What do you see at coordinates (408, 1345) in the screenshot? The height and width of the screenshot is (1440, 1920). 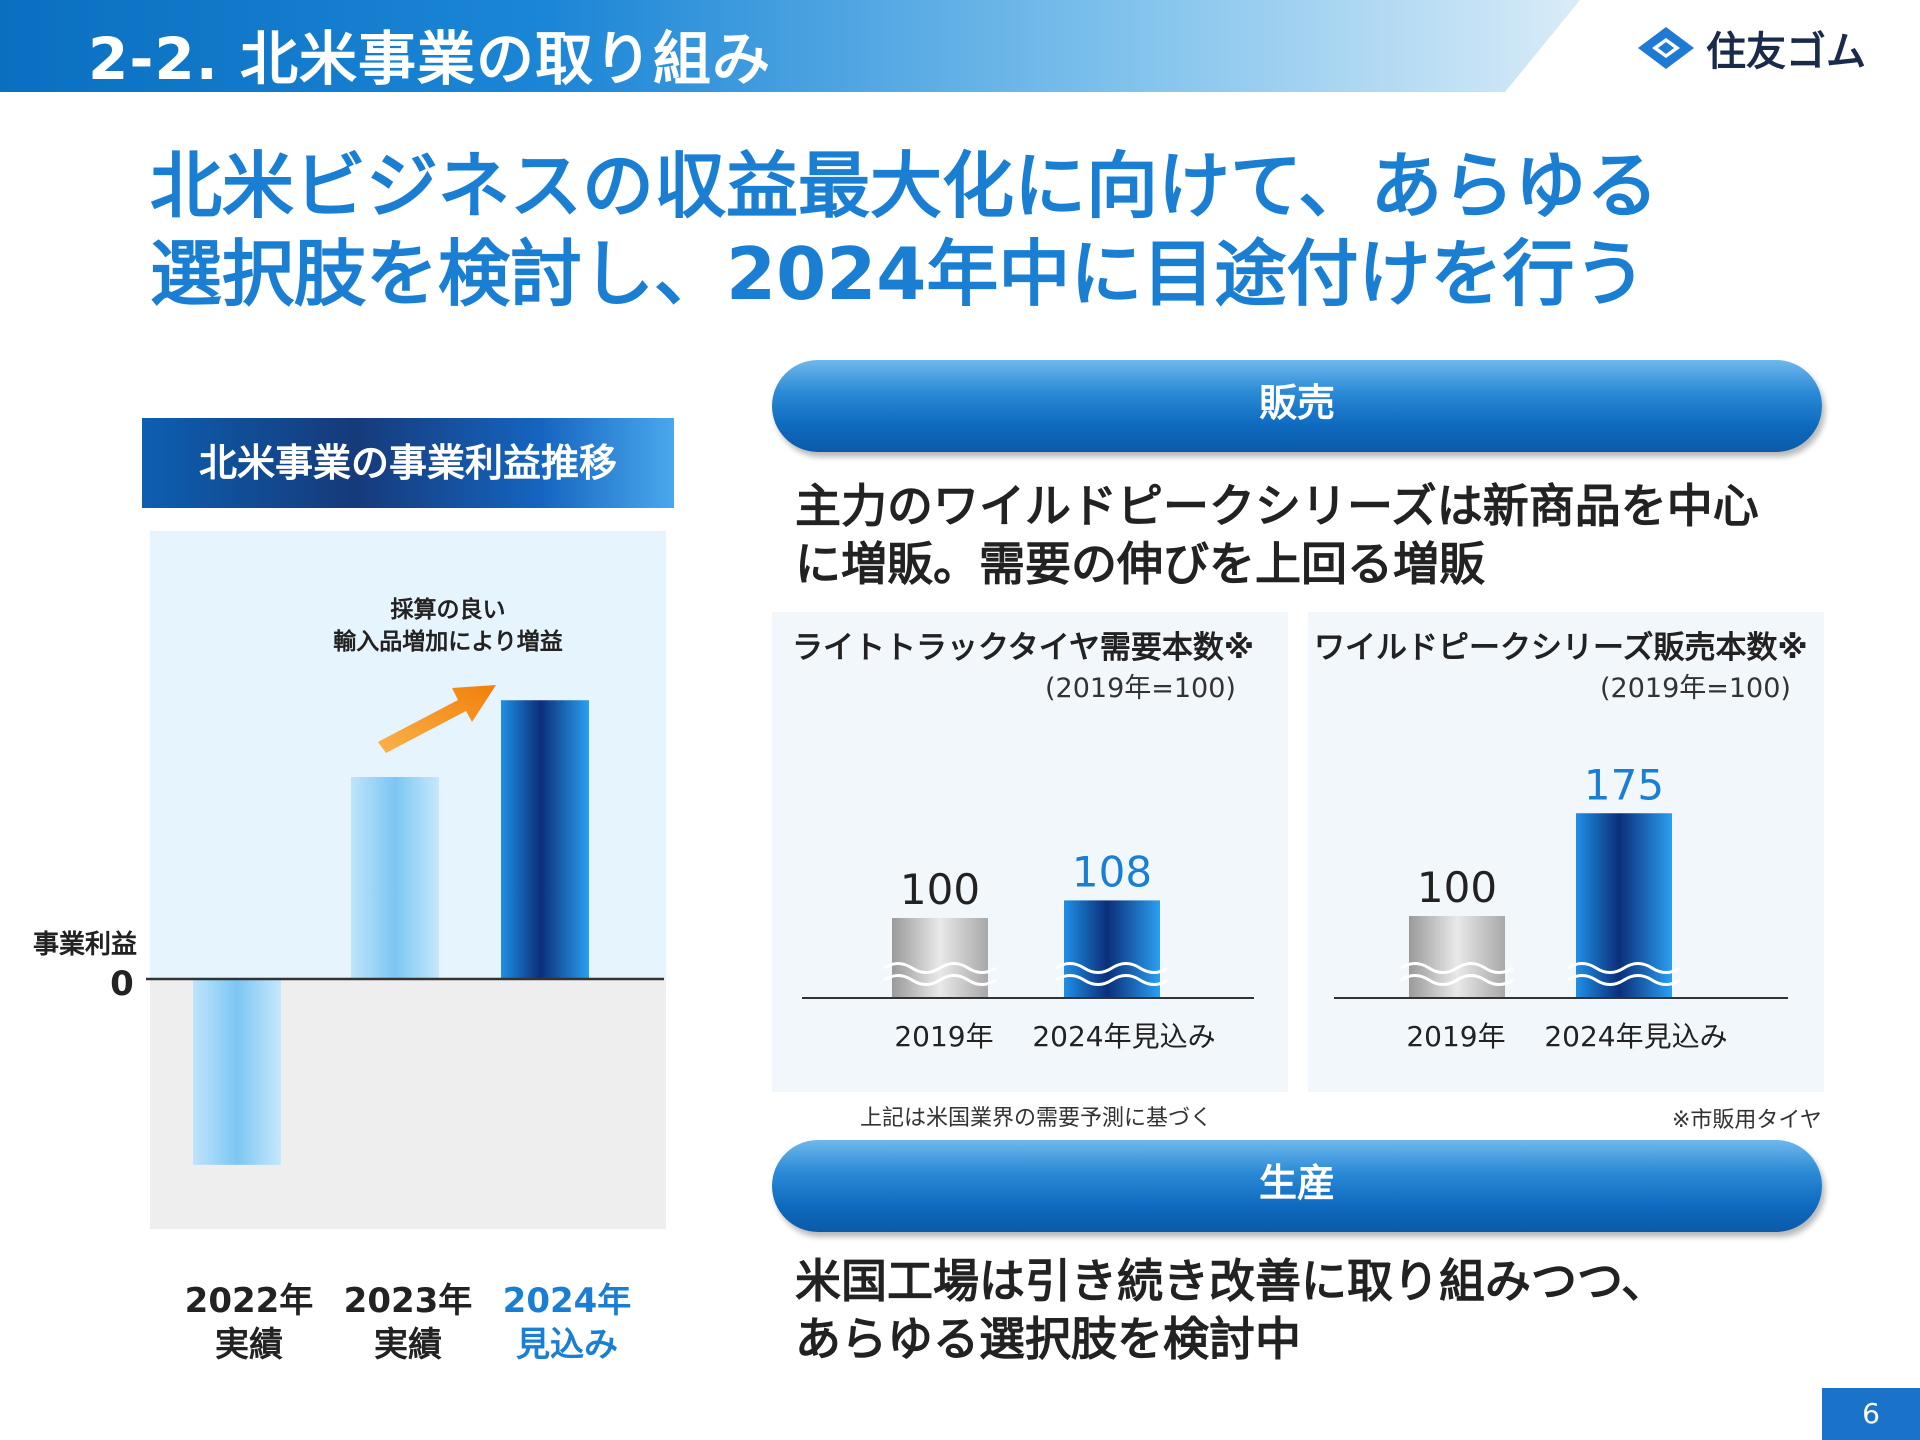 I see `profit-category-label-1-1: 実績` at bounding box center [408, 1345].